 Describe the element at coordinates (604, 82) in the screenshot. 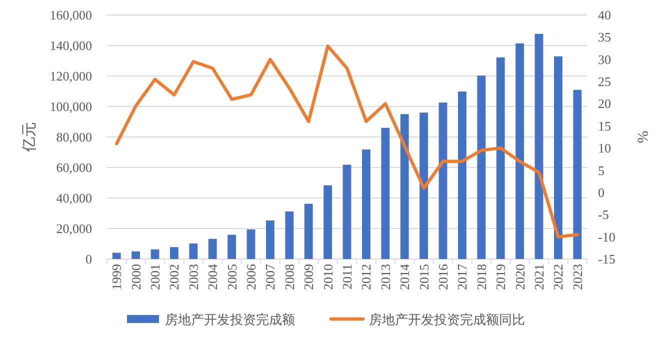

I see `y2-tick-label: 25` at that location.